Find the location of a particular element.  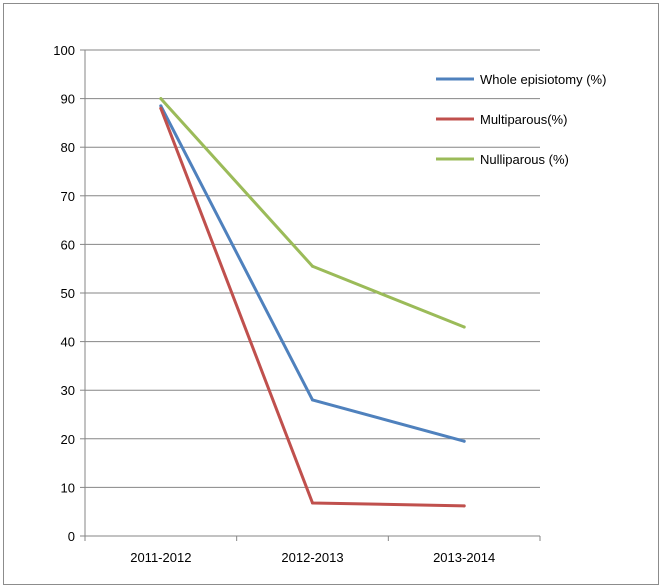

x-axis: 2011-2012 2012-2013 2013-2014 is located at coordinates (312, 550).